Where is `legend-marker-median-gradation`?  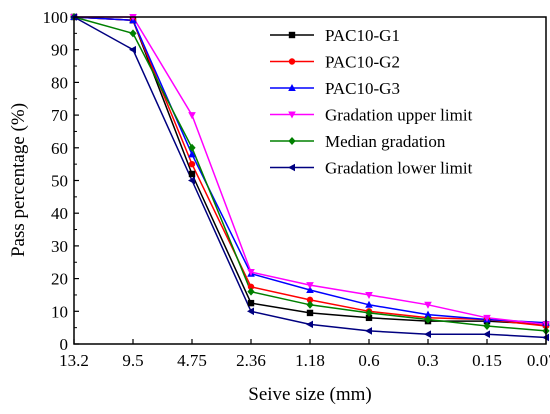
legend-marker-median-gradation is located at coordinates (292, 141).